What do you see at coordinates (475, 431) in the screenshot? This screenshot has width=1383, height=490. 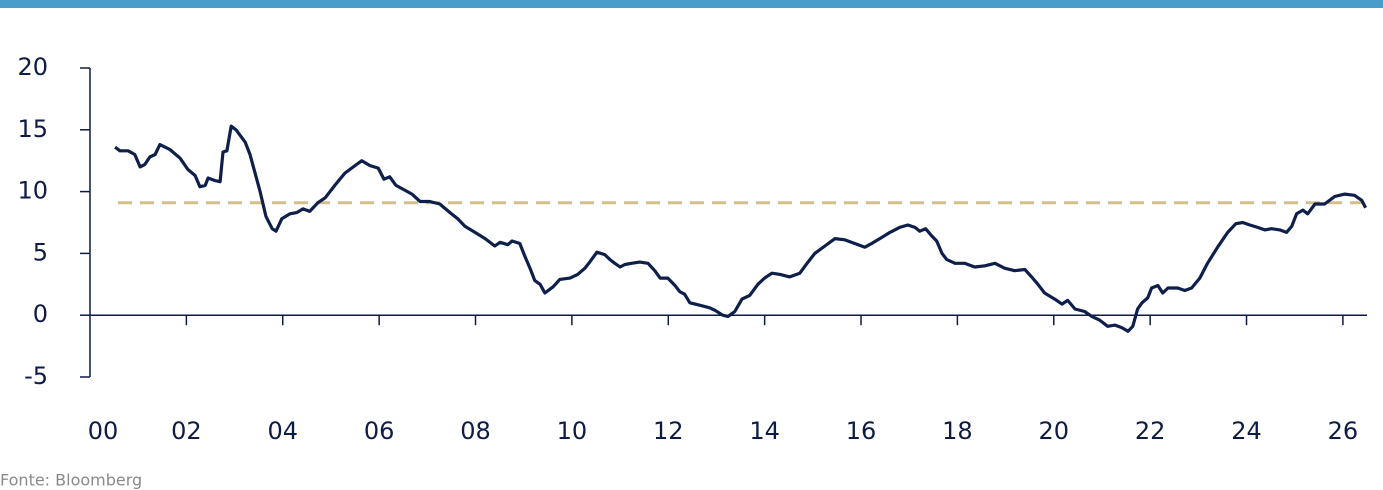 I see `x-tick-label: 08` at bounding box center [475, 431].